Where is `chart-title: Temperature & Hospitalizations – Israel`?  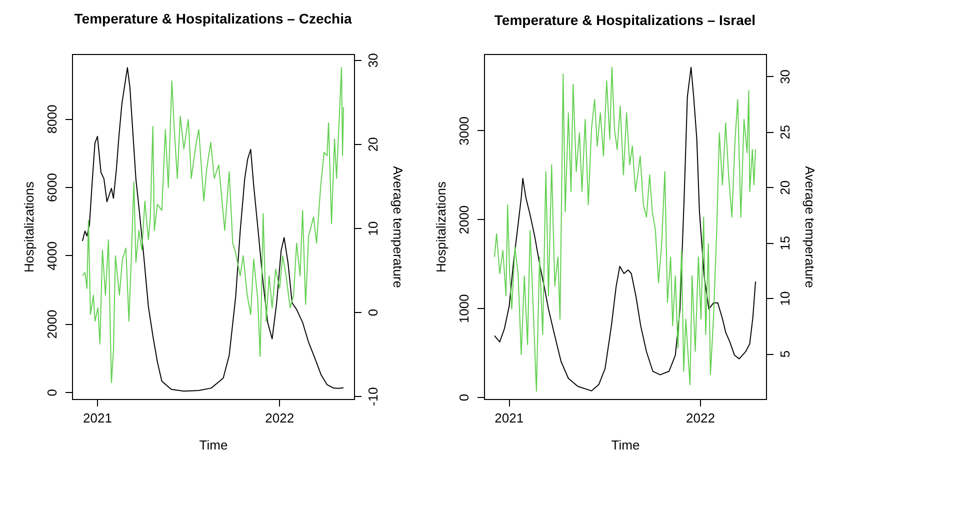
chart-title: Temperature & Hospitalizations – Israel is located at coordinates (625, 20).